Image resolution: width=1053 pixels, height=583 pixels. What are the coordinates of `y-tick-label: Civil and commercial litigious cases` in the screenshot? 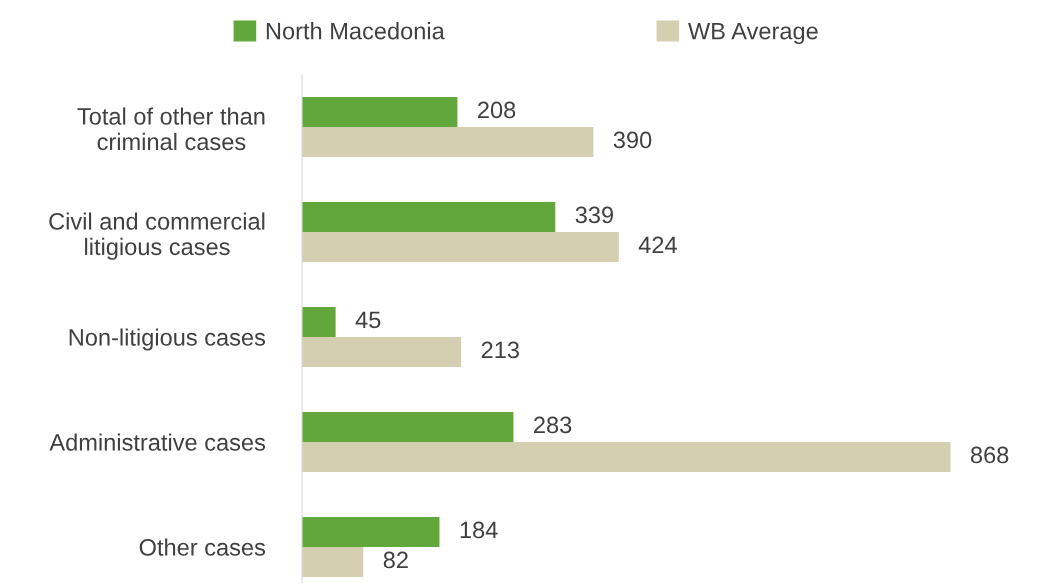 It's located at (157, 236).